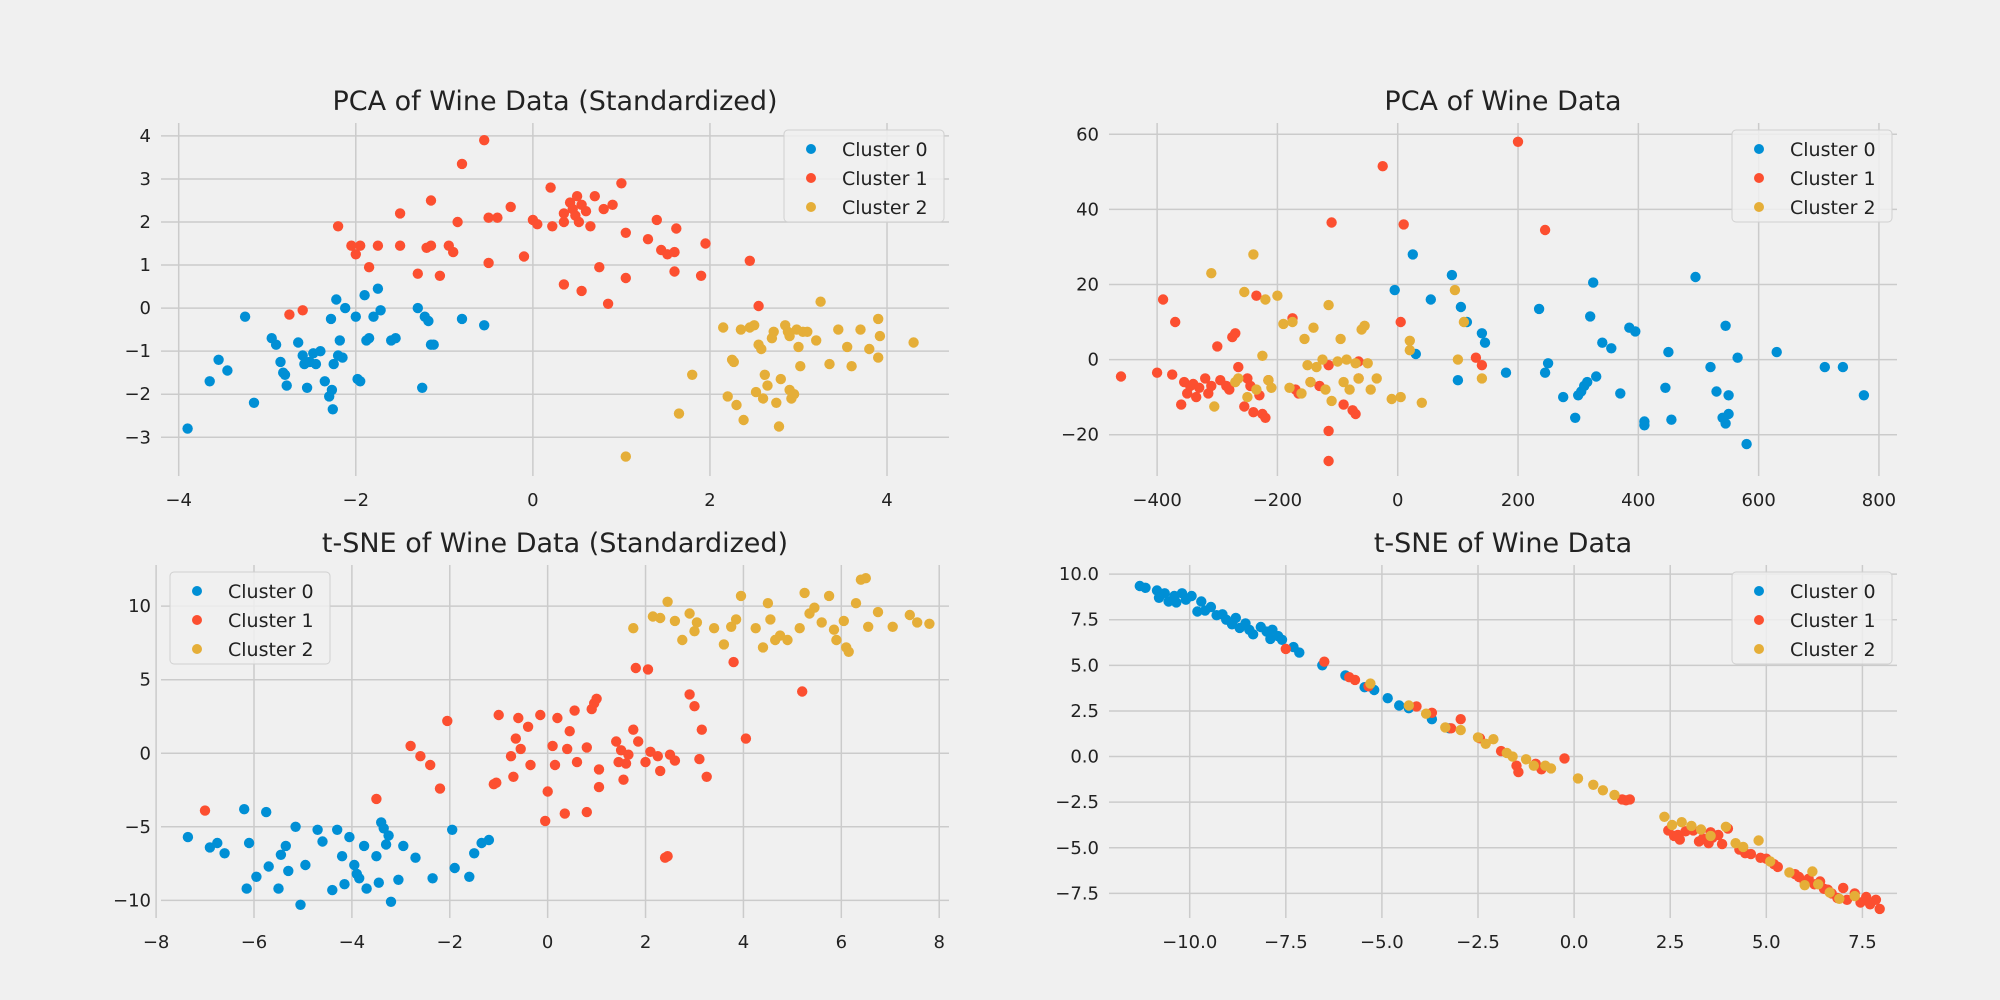 The image size is (2000, 1000). What do you see at coordinates (1084, 665) in the screenshot?
I see `y-tick-label: 5.0` at bounding box center [1084, 665].